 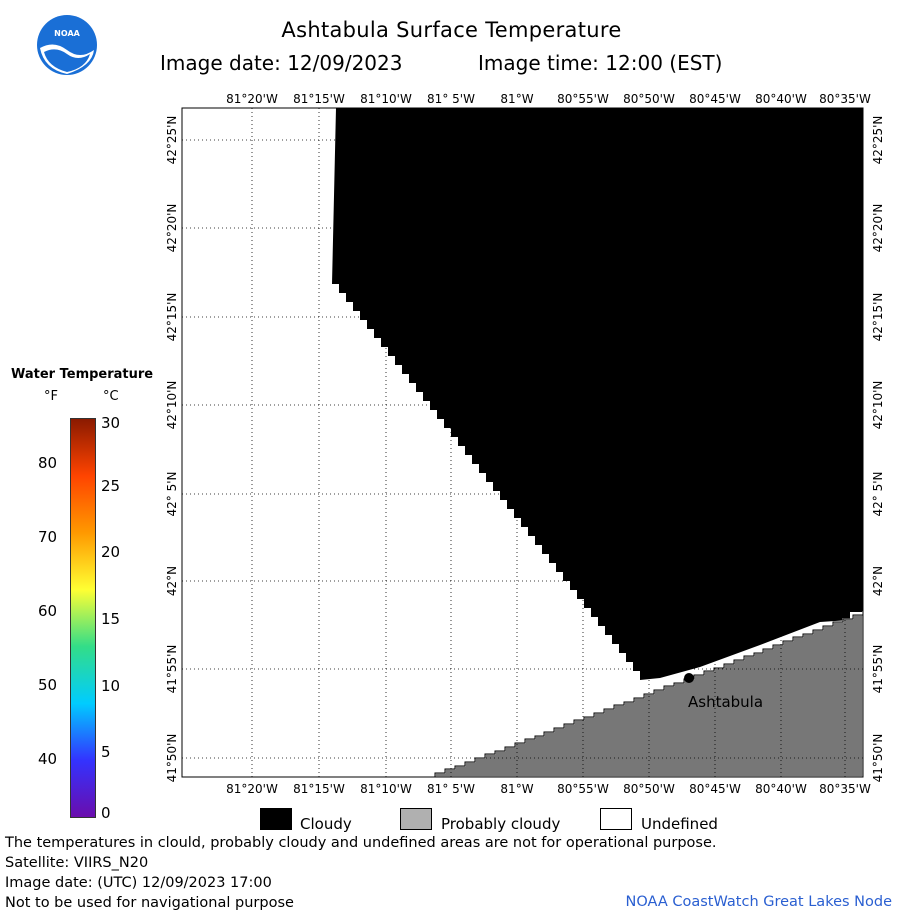 What do you see at coordinates (386, 99) in the screenshot?
I see `lon-label-top: 81°10'W` at bounding box center [386, 99].